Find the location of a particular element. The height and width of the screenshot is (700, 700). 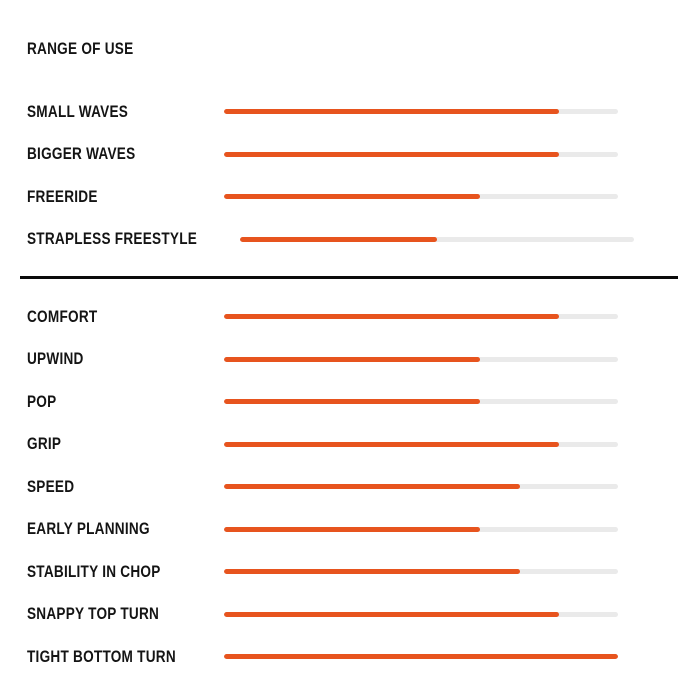

rating-row: STRAPLESS FREESTYLE is located at coordinates (350, 239).